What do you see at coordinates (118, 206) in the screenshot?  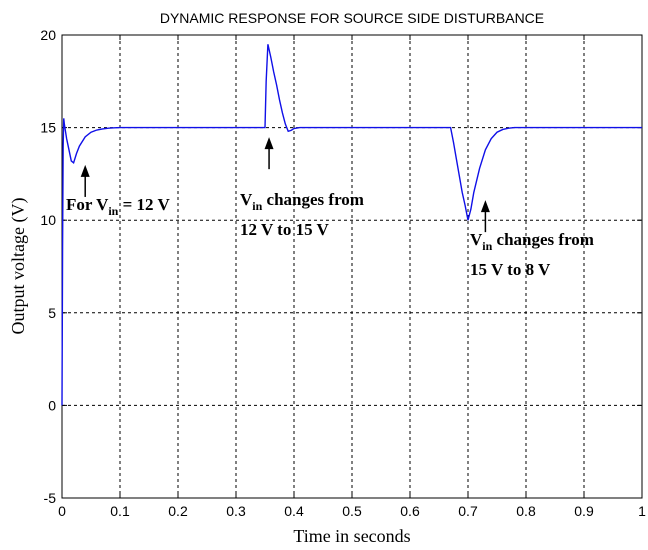 I see `annotation-label: For Vin = 12 V` at bounding box center [118, 206].